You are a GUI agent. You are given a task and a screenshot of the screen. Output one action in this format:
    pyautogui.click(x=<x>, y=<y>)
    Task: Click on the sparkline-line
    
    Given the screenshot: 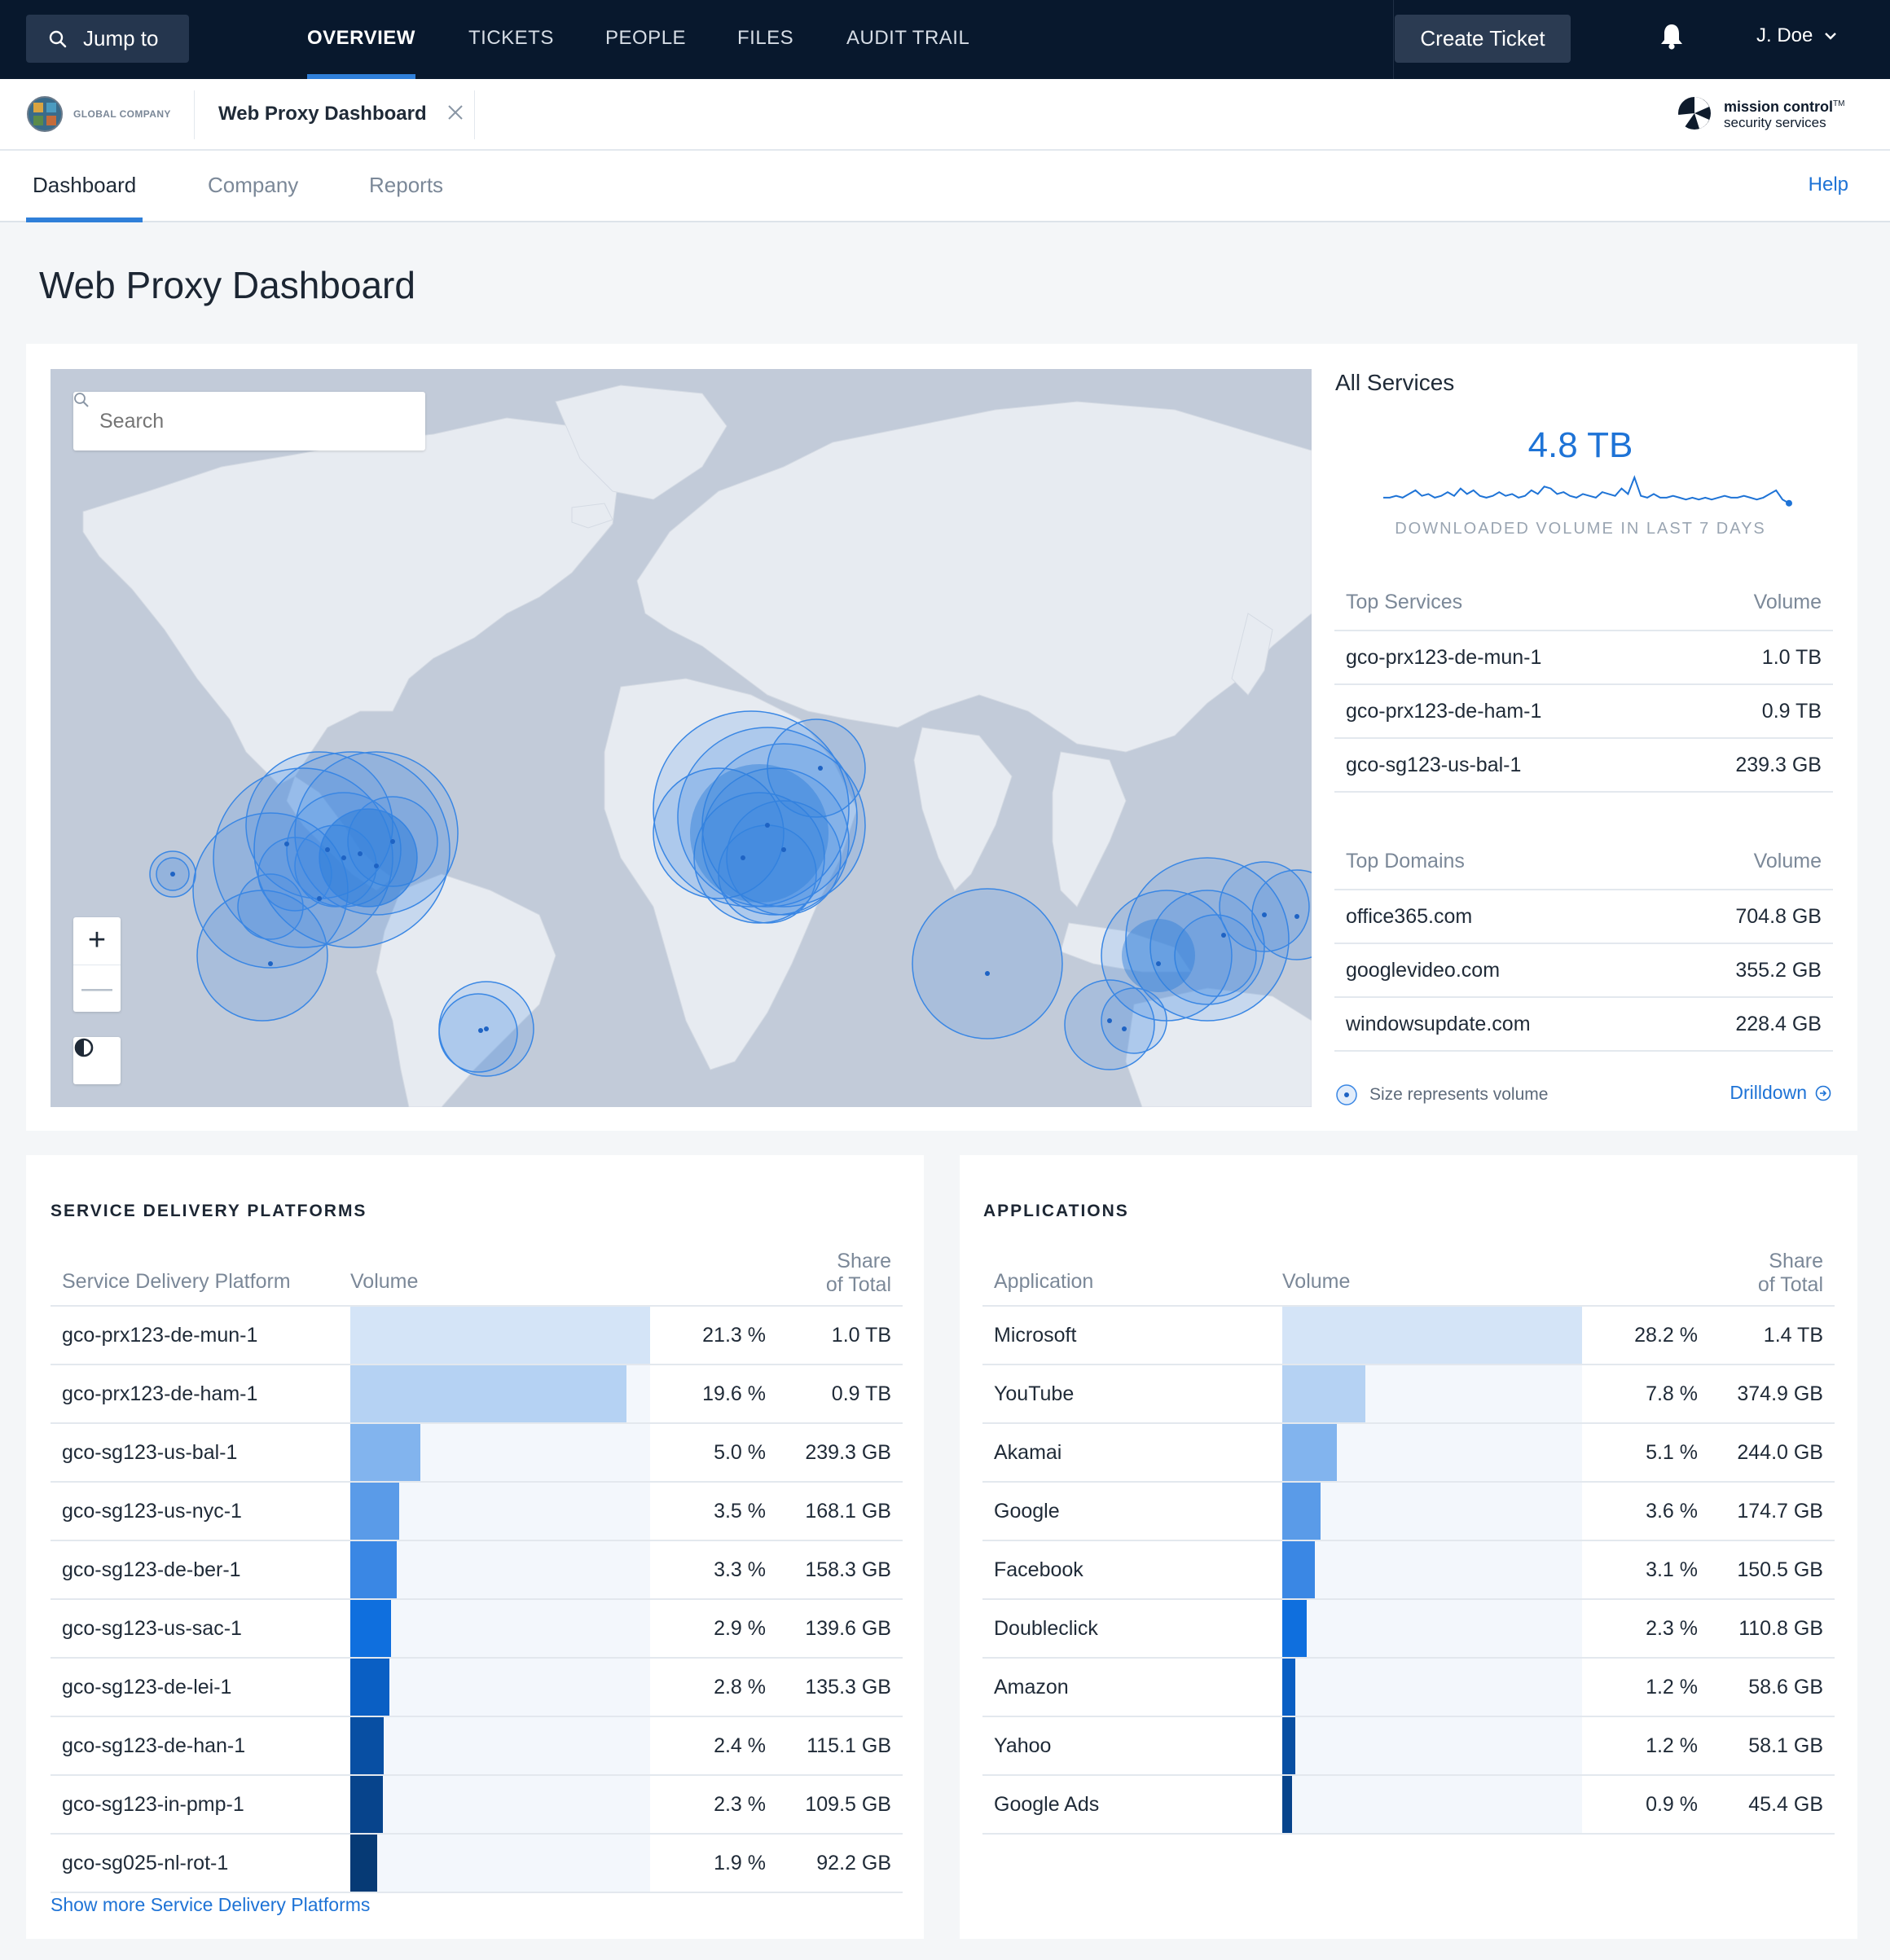 What is the action you would take?
    pyautogui.click(x=1586, y=490)
    